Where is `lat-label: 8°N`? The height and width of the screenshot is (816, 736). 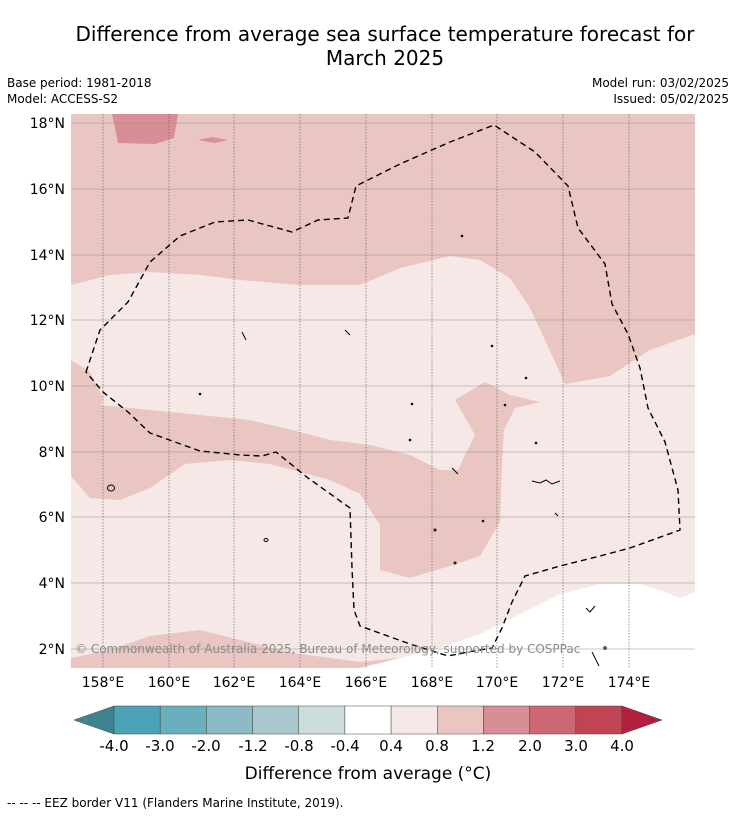
lat-label: 8°N is located at coordinates (52, 453).